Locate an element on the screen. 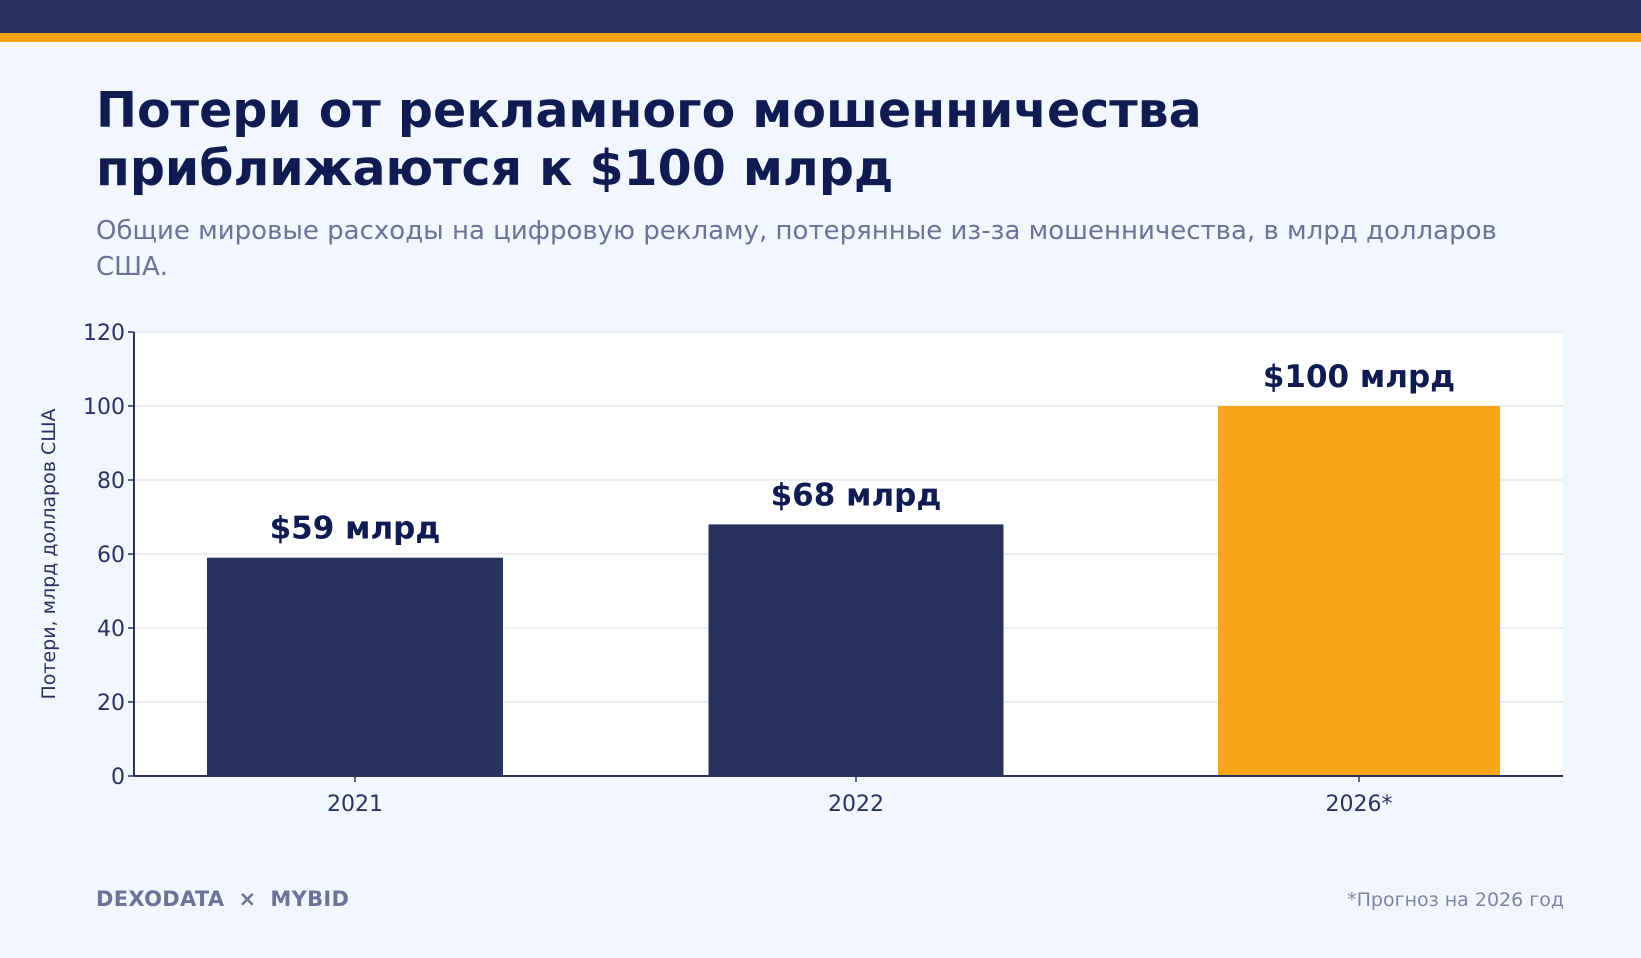 This screenshot has height=958, width=1641. y-tick-label: 0 is located at coordinates (118, 777).